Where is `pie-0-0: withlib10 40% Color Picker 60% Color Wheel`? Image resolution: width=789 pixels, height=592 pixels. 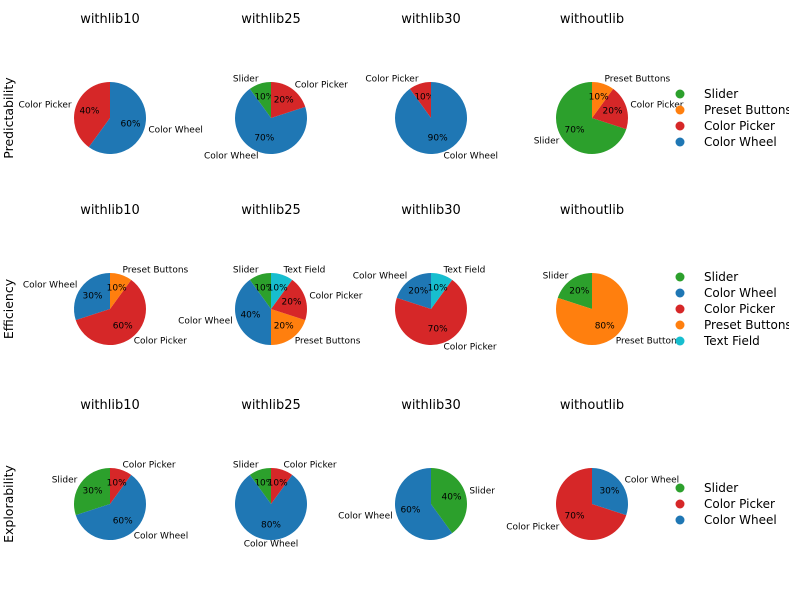 pie-0-0: withlib10 40% Color Picker 60% Color Wheel is located at coordinates (110, 83).